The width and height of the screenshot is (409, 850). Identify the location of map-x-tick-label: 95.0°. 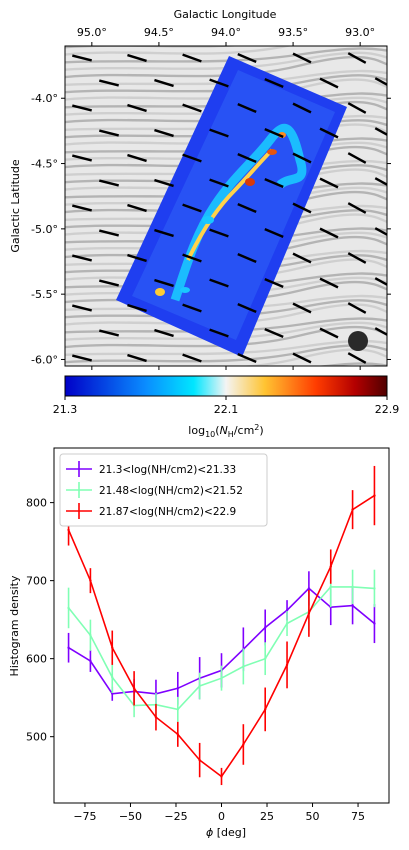
(92, 32).